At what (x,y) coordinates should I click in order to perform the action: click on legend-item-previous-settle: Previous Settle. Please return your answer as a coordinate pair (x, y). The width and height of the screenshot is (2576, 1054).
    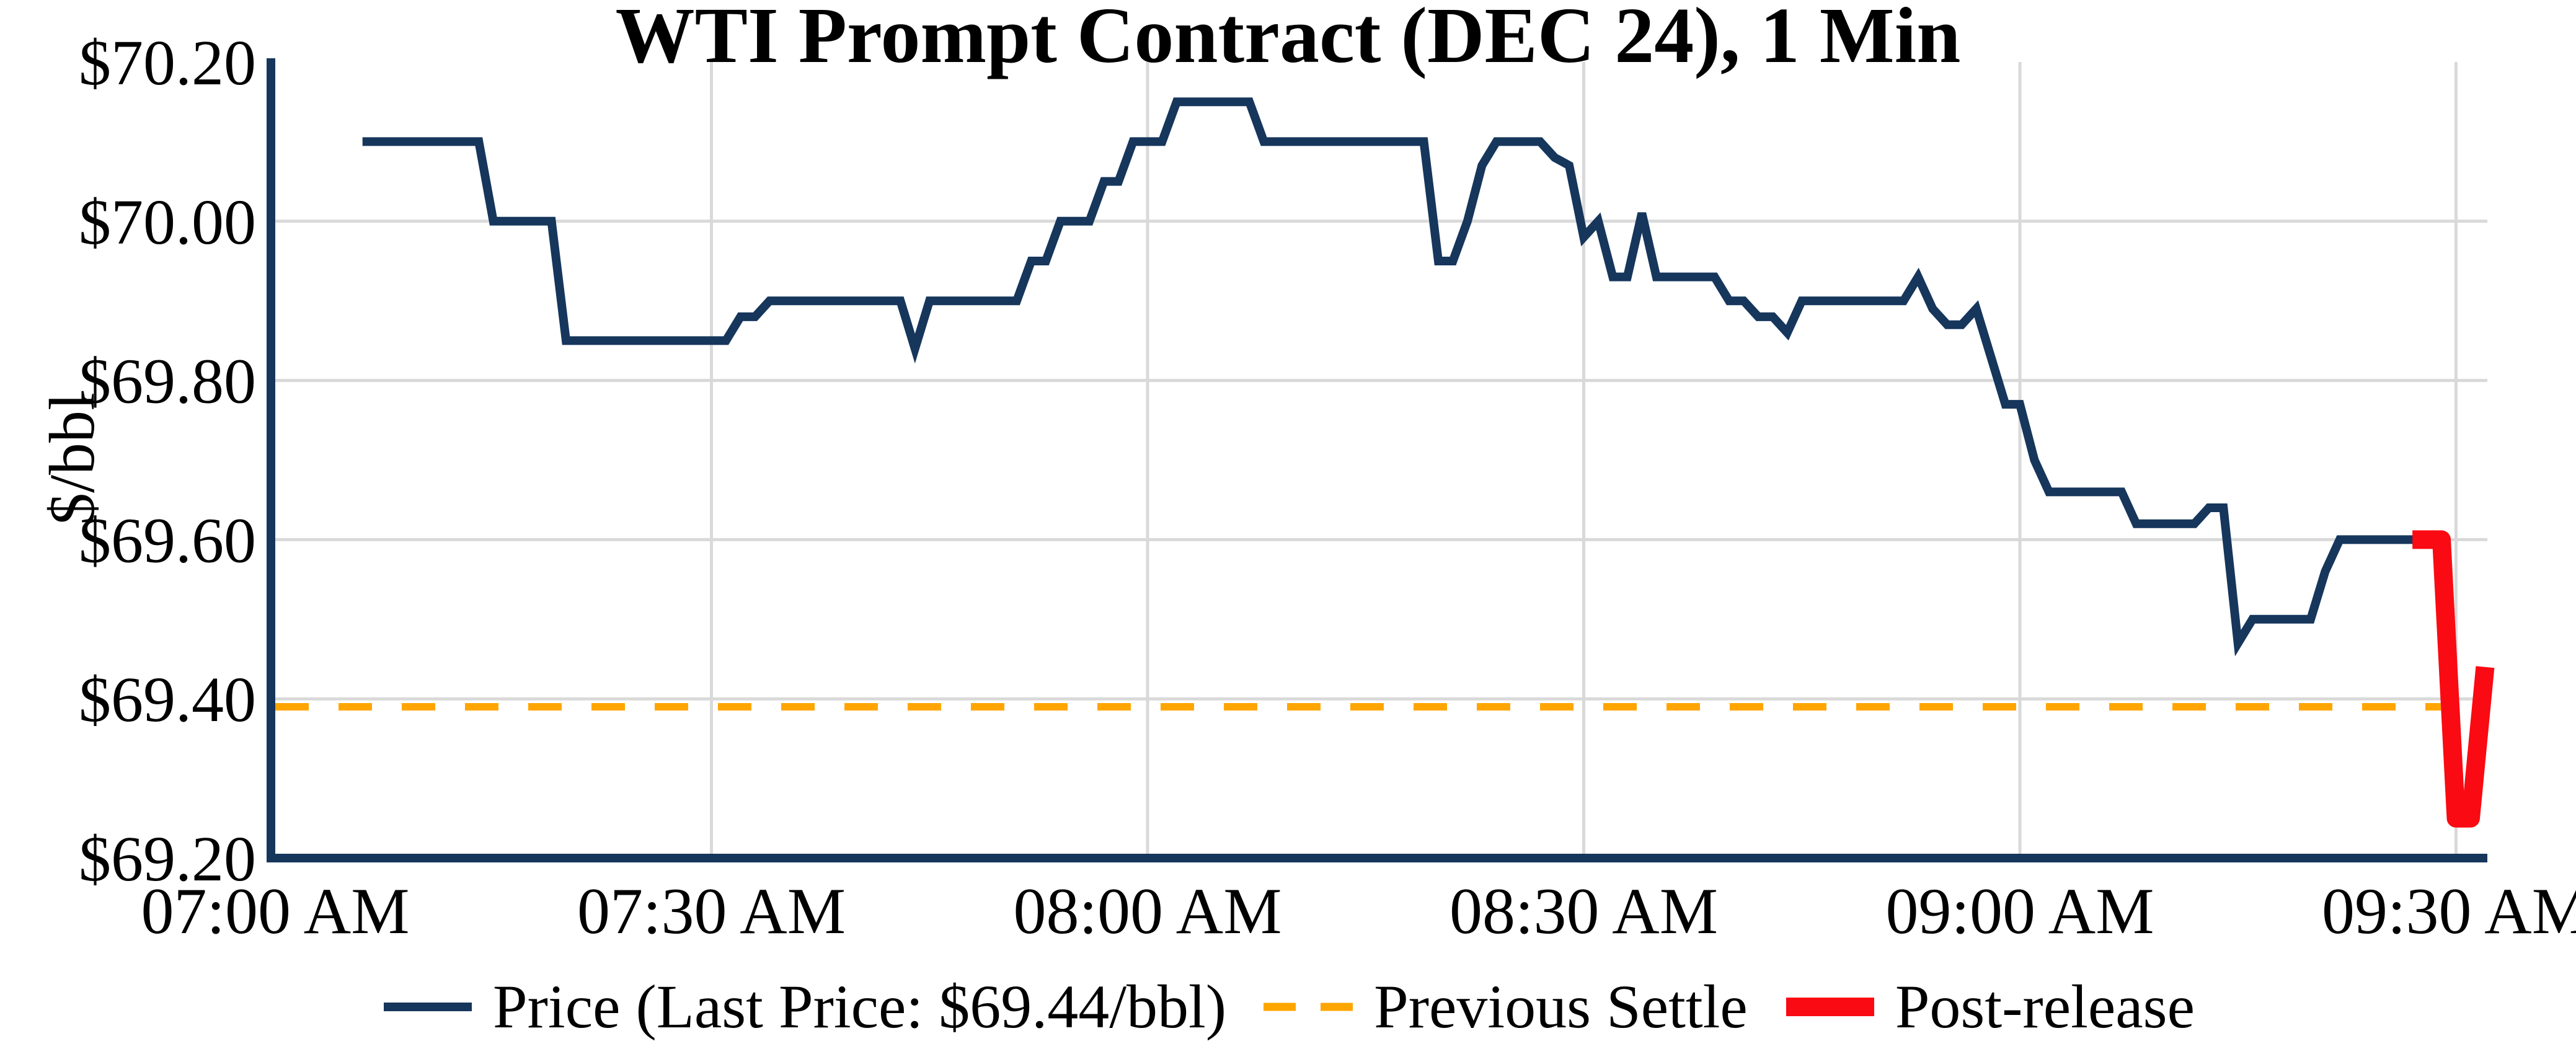
    Looking at the image, I should click on (1505, 1006).